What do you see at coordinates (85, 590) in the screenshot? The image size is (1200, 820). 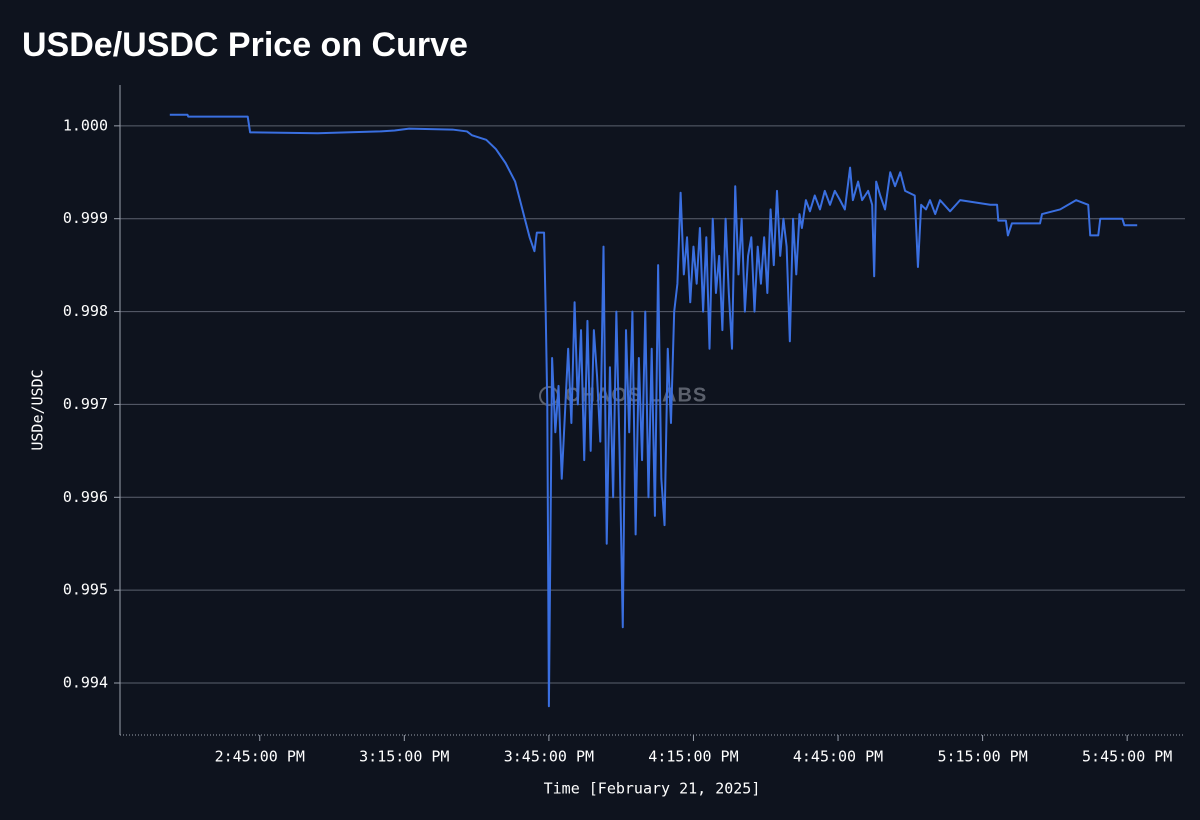 I see `y-tick-label: 0.995` at bounding box center [85, 590].